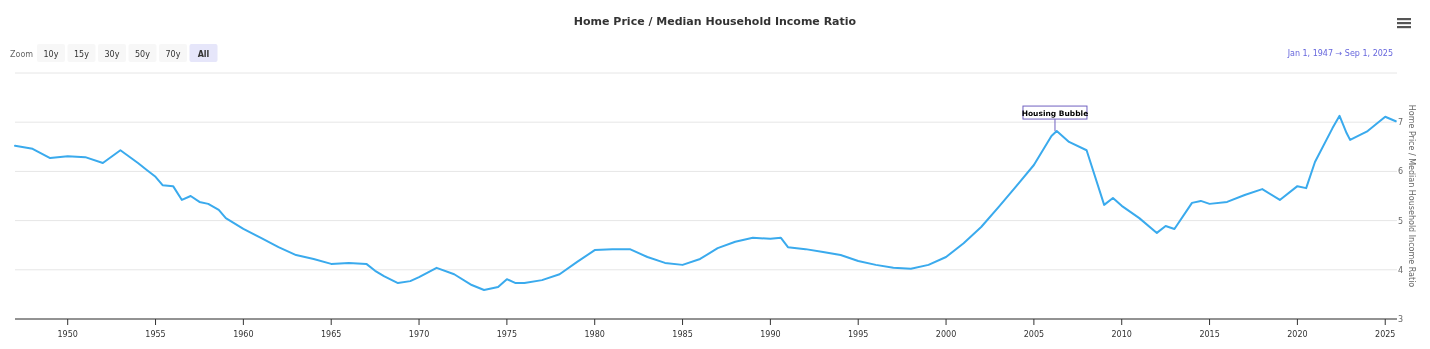  Describe the element at coordinates (594, 334) in the screenshot. I see `x-tick-label: 1980` at that location.